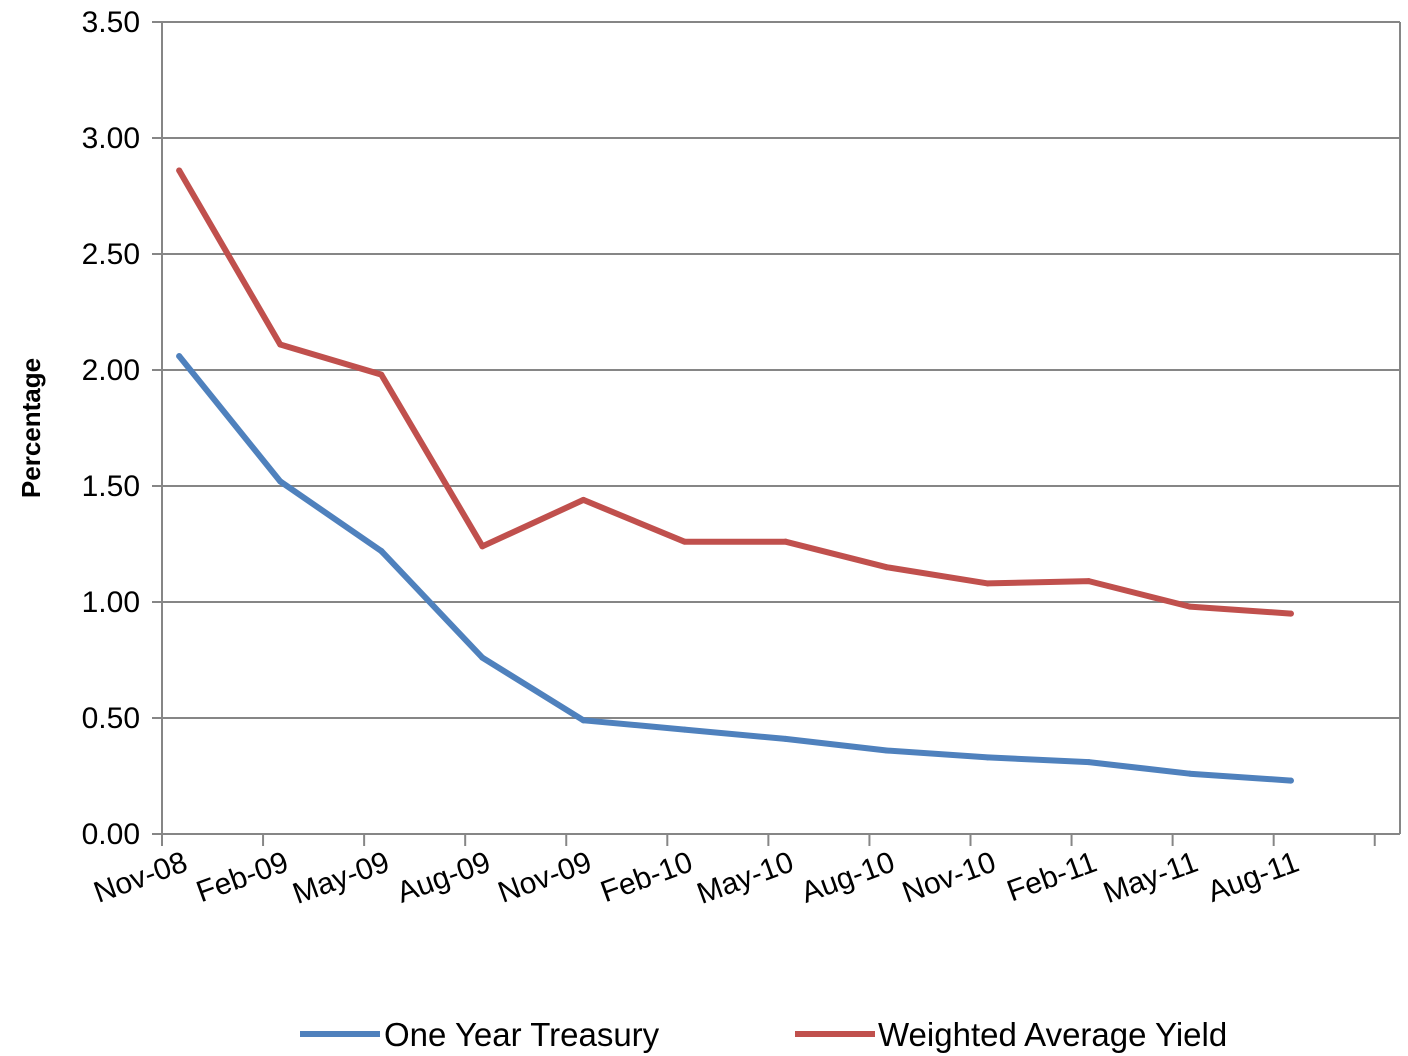 The image size is (1408, 1056). Describe the element at coordinates (111, 602) in the screenshot. I see `y-tick-label: 1.00` at that location.